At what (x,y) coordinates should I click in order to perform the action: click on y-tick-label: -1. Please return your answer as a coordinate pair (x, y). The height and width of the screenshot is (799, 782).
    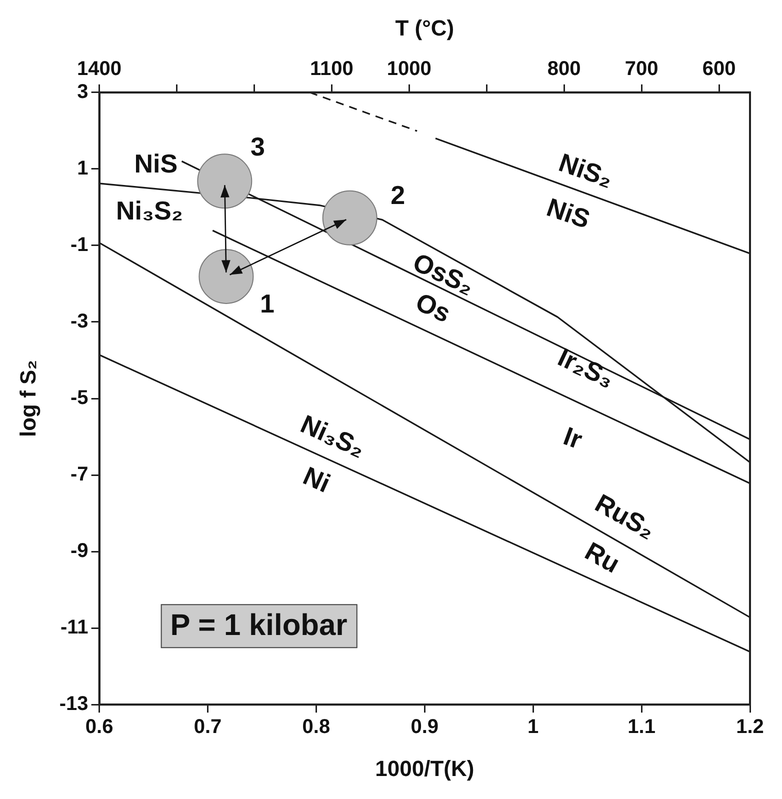
    Looking at the image, I should click on (79, 245).